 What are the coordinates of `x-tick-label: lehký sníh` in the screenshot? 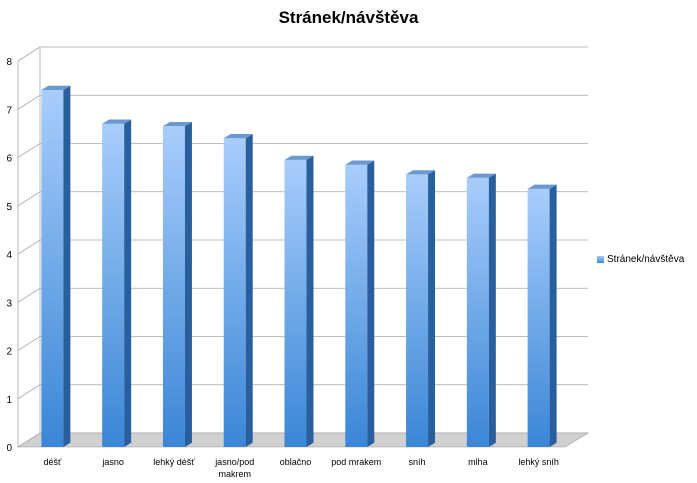 It's located at (538, 462).